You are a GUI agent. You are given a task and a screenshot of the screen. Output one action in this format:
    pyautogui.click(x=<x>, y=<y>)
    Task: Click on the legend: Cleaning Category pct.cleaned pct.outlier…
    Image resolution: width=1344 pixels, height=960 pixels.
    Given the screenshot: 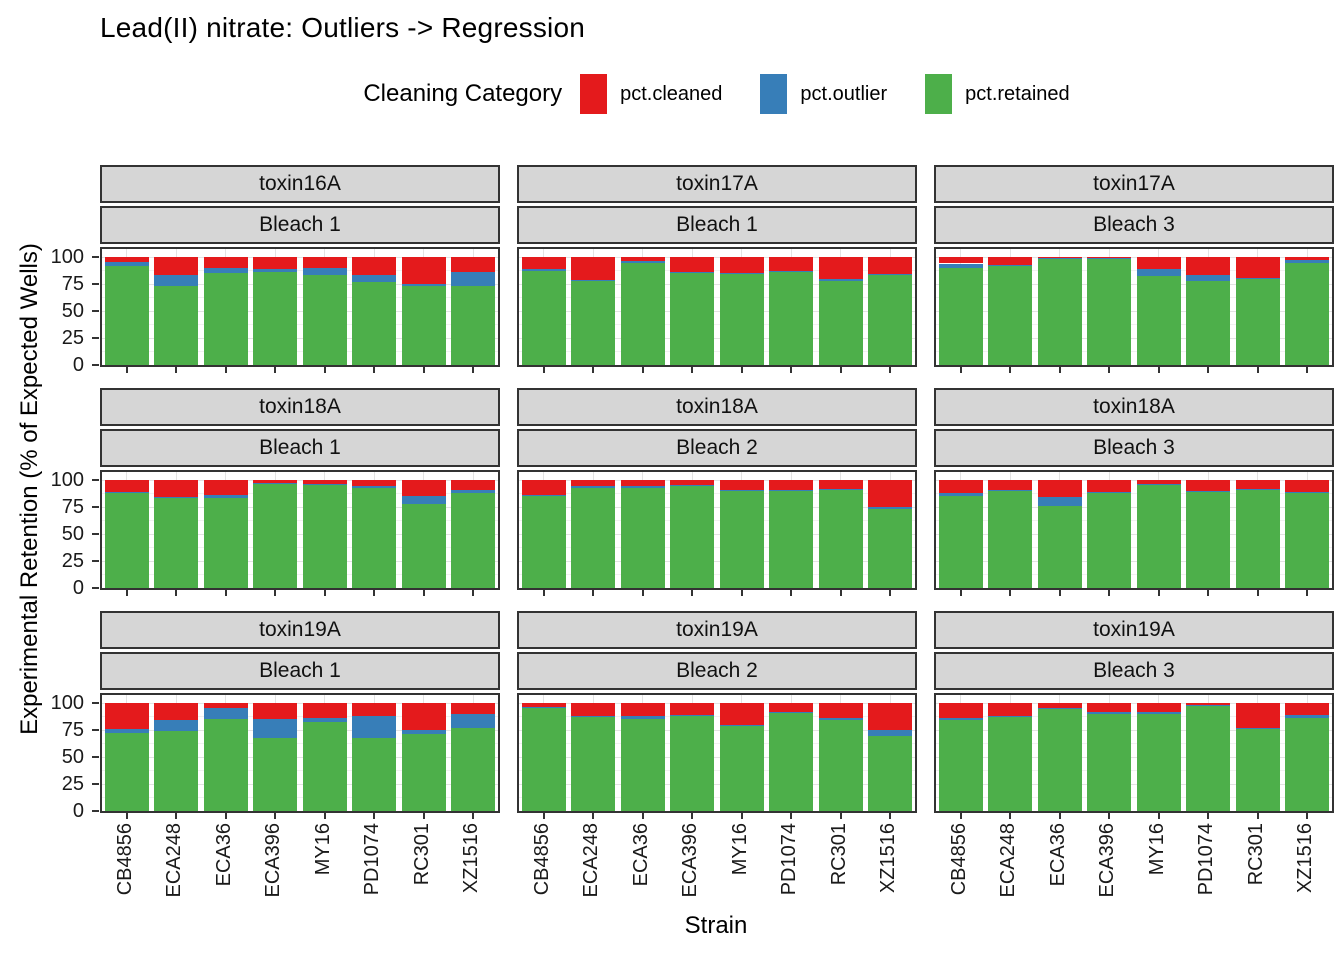 What is the action you would take?
    pyautogui.click(x=716, y=94)
    